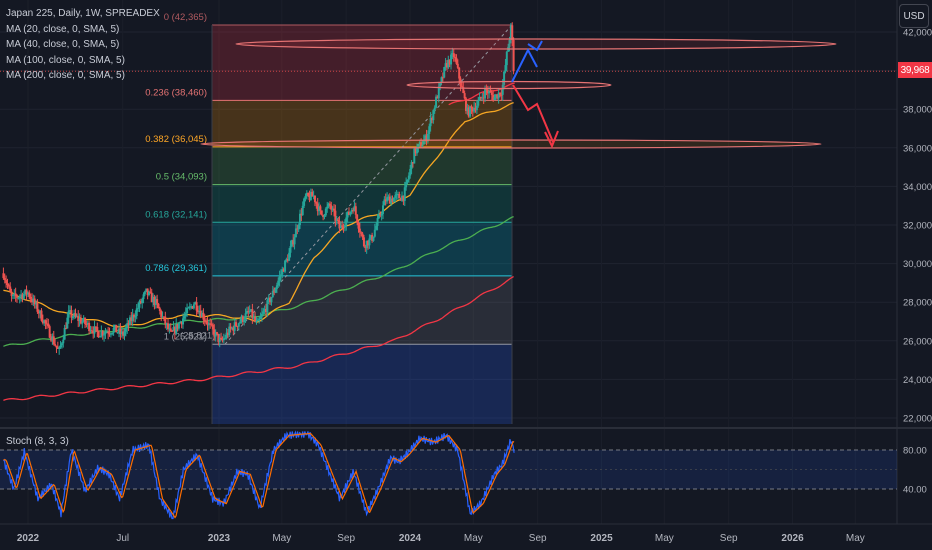 This screenshot has width=932, height=550. I want to click on x-tick-label: Sep, so click(346, 538).